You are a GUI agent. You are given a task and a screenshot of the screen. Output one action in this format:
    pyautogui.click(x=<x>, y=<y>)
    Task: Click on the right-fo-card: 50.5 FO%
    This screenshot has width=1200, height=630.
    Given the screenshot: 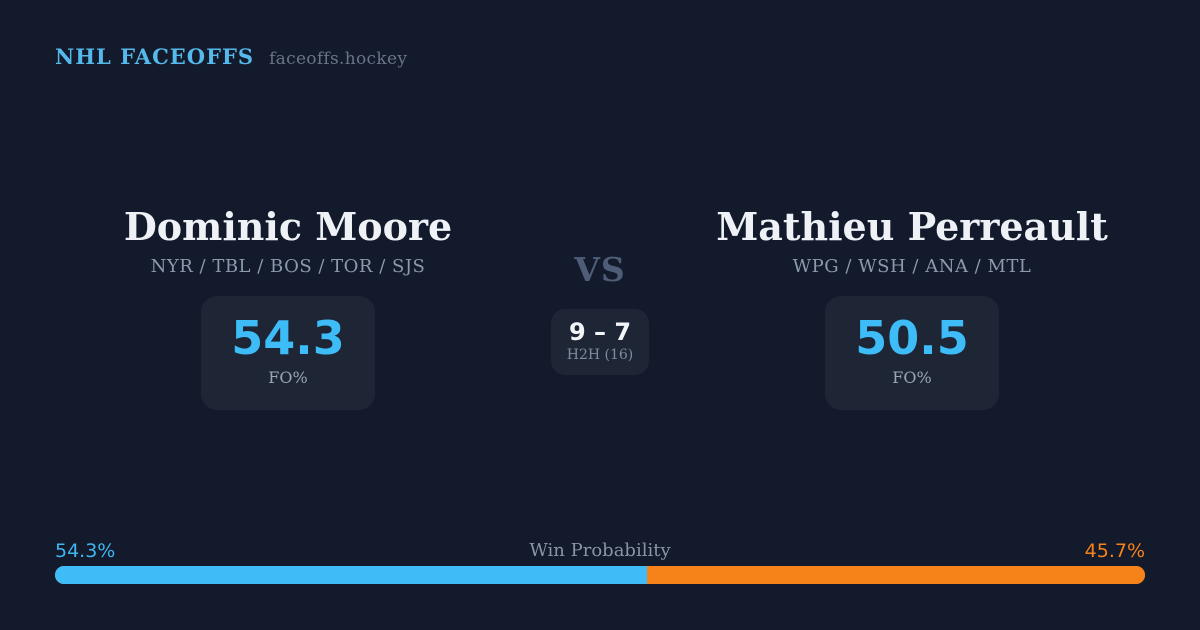 What is the action you would take?
    pyautogui.click(x=912, y=352)
    